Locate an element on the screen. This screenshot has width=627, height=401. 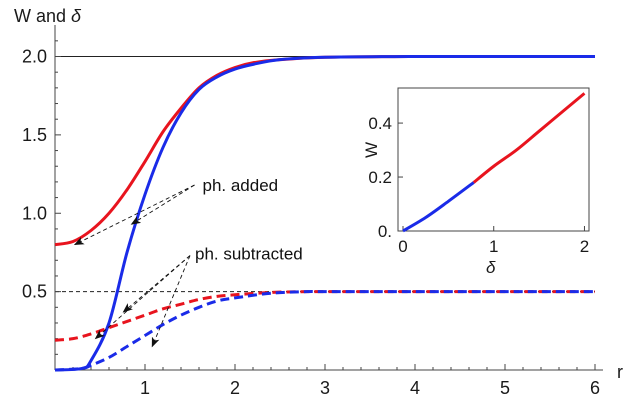
inset-y-axis-label: W is located at coordinates (371, 150).